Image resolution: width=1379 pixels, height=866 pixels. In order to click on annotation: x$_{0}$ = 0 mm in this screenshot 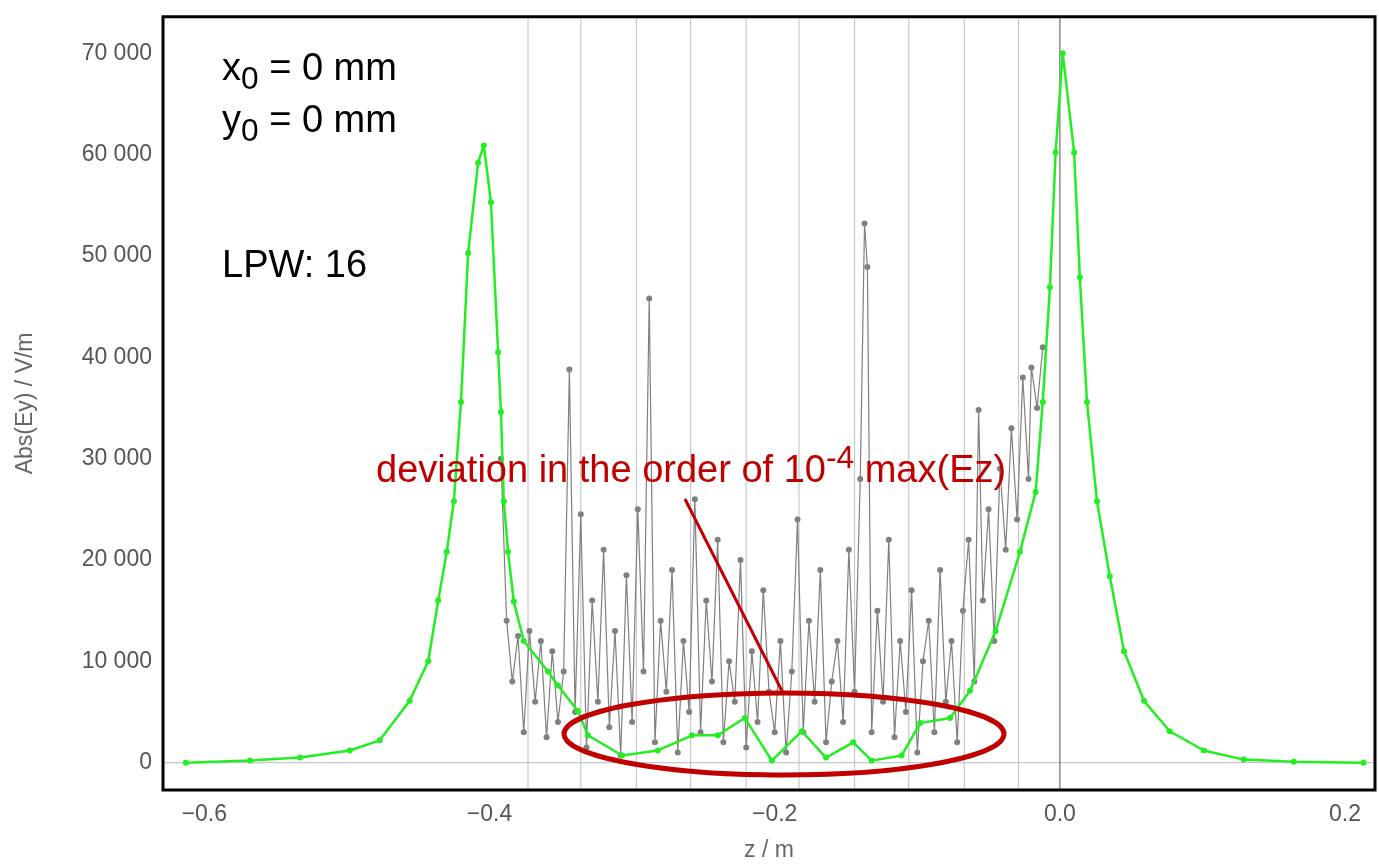, I will do `click(309, 71)`.